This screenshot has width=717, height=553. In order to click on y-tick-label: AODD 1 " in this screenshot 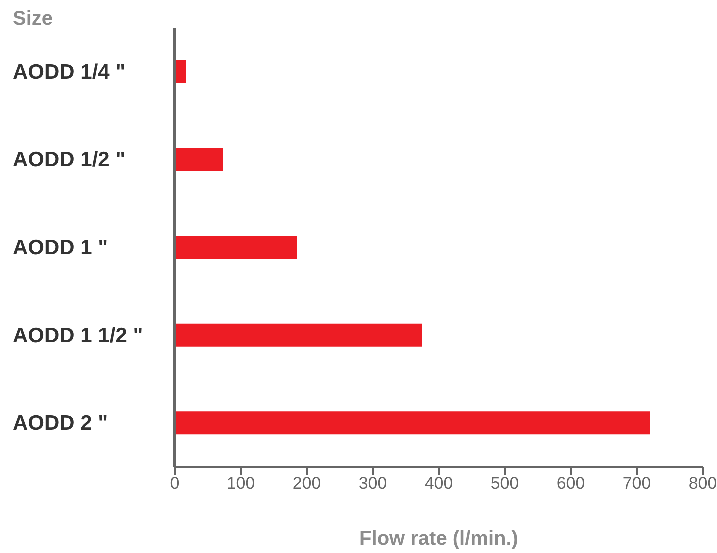, I will do `click(60, 248)`.